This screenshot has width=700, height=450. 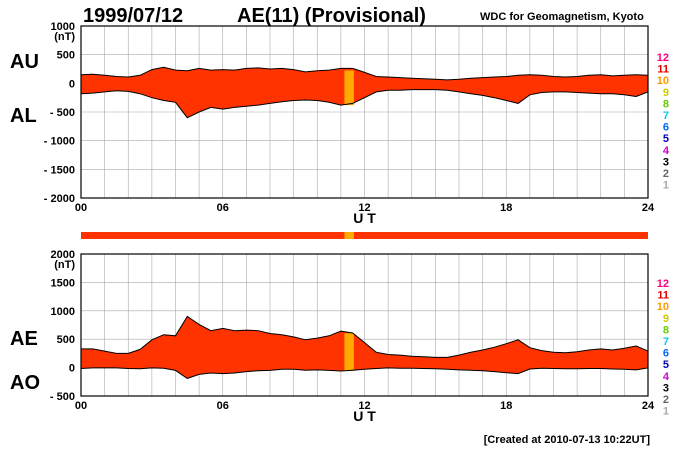 What do you see at coordinates (562, 17) in the screenshot?
I see `source-label: WDC for Geomagnetism, Kyoto` at bounding box center [562, 17].